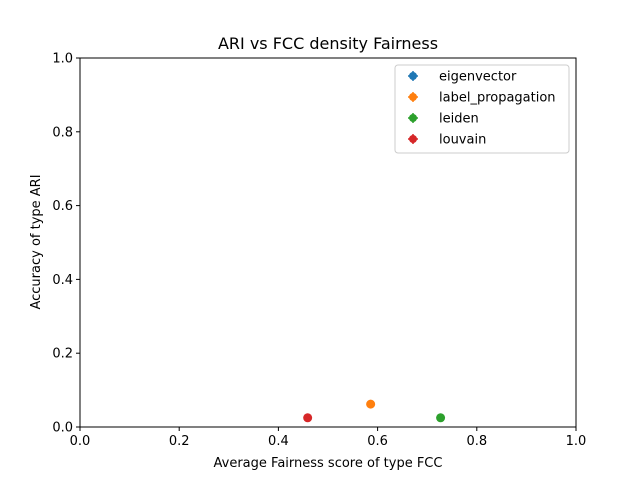 The width and height of the screenshot is (640, 480). I want to click on x-axis-label: Average Fairness score of type FCC, so click(328, 463).